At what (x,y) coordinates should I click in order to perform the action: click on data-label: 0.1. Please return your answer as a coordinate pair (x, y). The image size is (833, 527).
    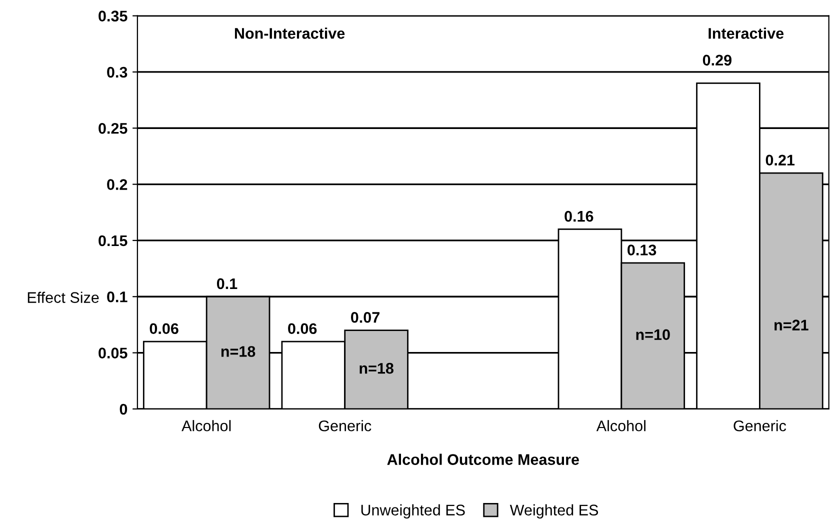
    Looking at the image, I should click on (227, 284).